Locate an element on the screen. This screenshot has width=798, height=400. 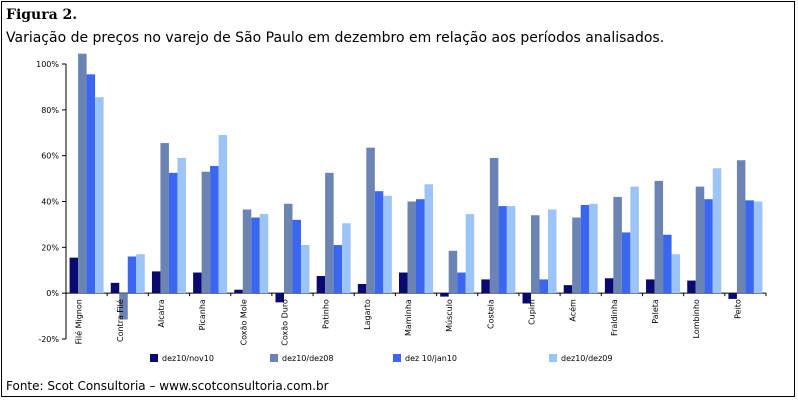
y-tick-label: 100% is located at coordinates (47, 64).